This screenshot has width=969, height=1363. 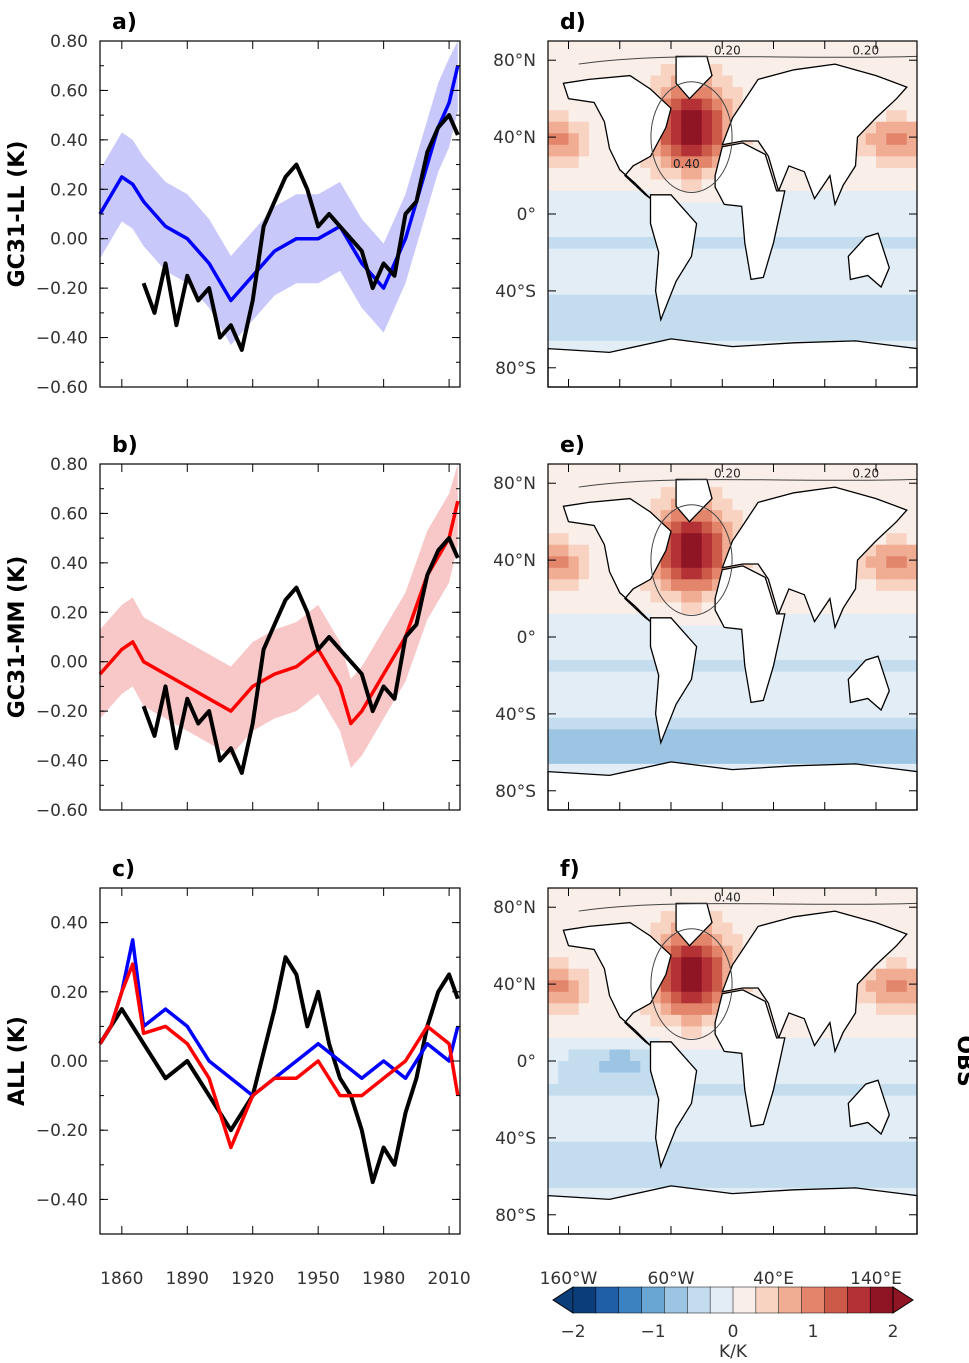 What do you see at coordinates (673, 258) in the screenshot?
I see `continent` at bounding box center [673, 258].